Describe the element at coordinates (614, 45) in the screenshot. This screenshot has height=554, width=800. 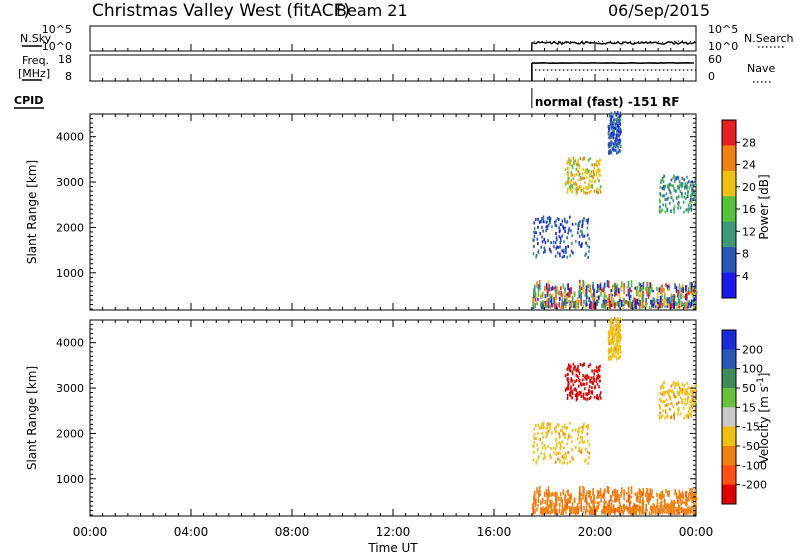
I see `nsky-series` at that location.